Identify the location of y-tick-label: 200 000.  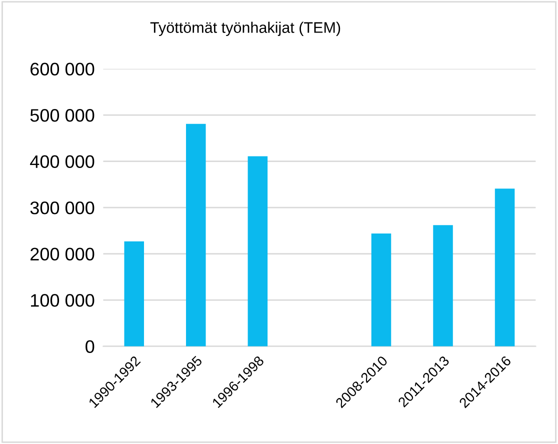
(62, 254).